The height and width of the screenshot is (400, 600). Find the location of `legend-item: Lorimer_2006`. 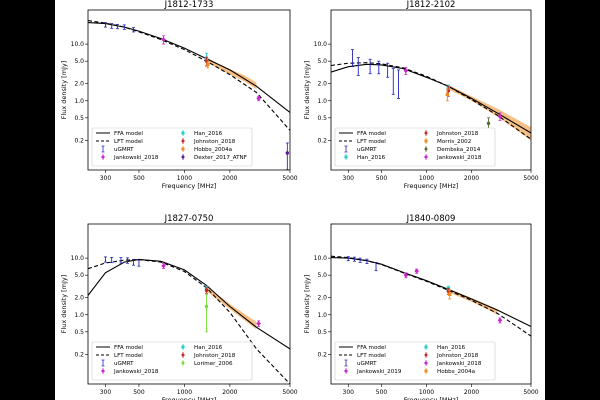

legend-item: Lorimer_2006 is located at coordinates (207, 363).